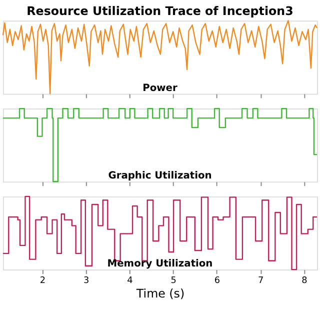 The width and height of the screenshot is (320, 320). I want to click on x-tick-label: 7, so click(261, 281).